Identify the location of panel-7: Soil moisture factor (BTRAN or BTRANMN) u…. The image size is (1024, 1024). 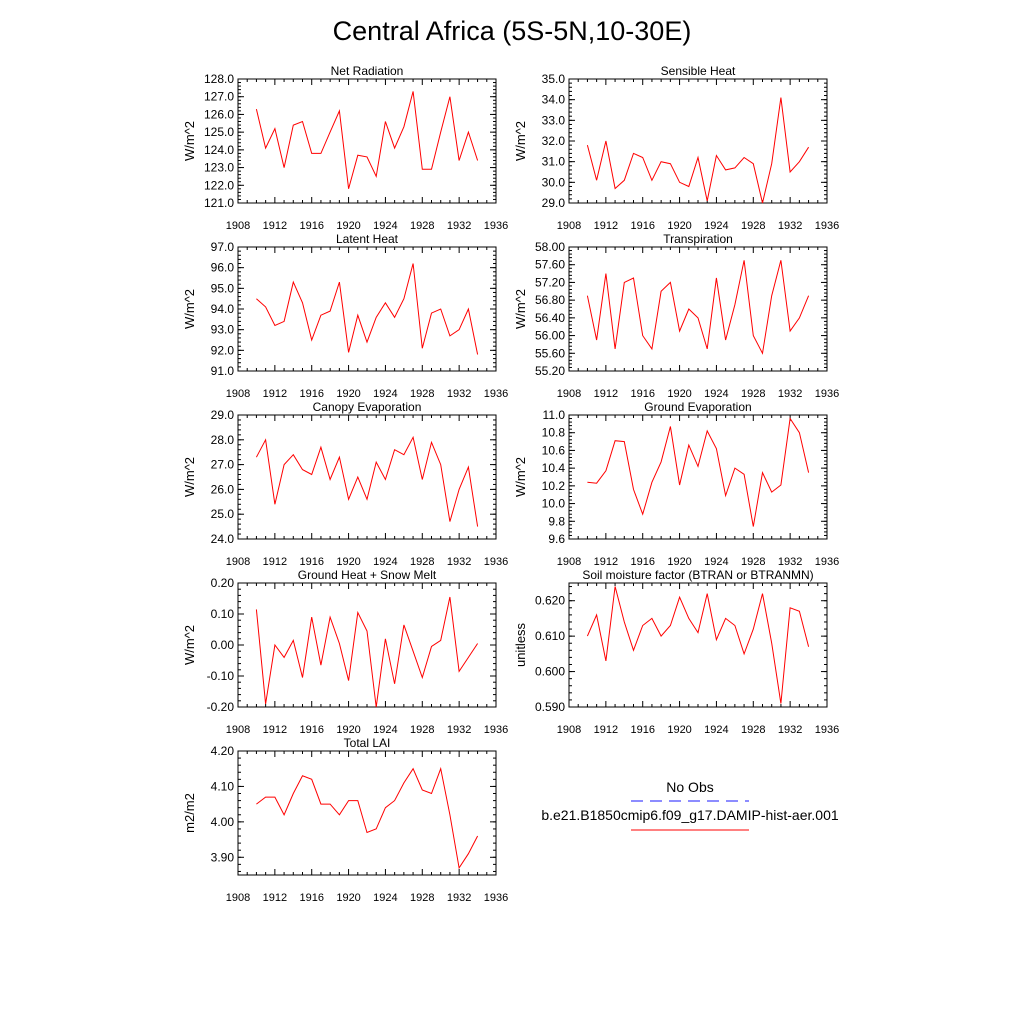
(676, 652).